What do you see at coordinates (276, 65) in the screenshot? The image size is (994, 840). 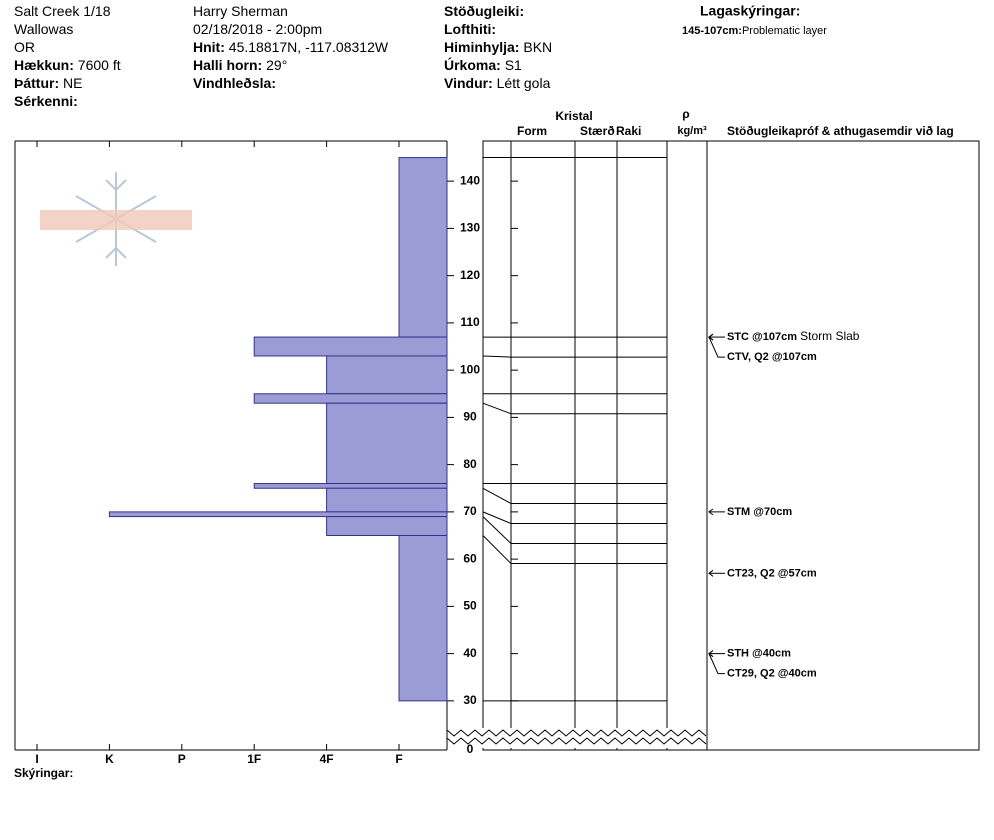 I see `text-part: 29°` at bounding box center [276, 65].